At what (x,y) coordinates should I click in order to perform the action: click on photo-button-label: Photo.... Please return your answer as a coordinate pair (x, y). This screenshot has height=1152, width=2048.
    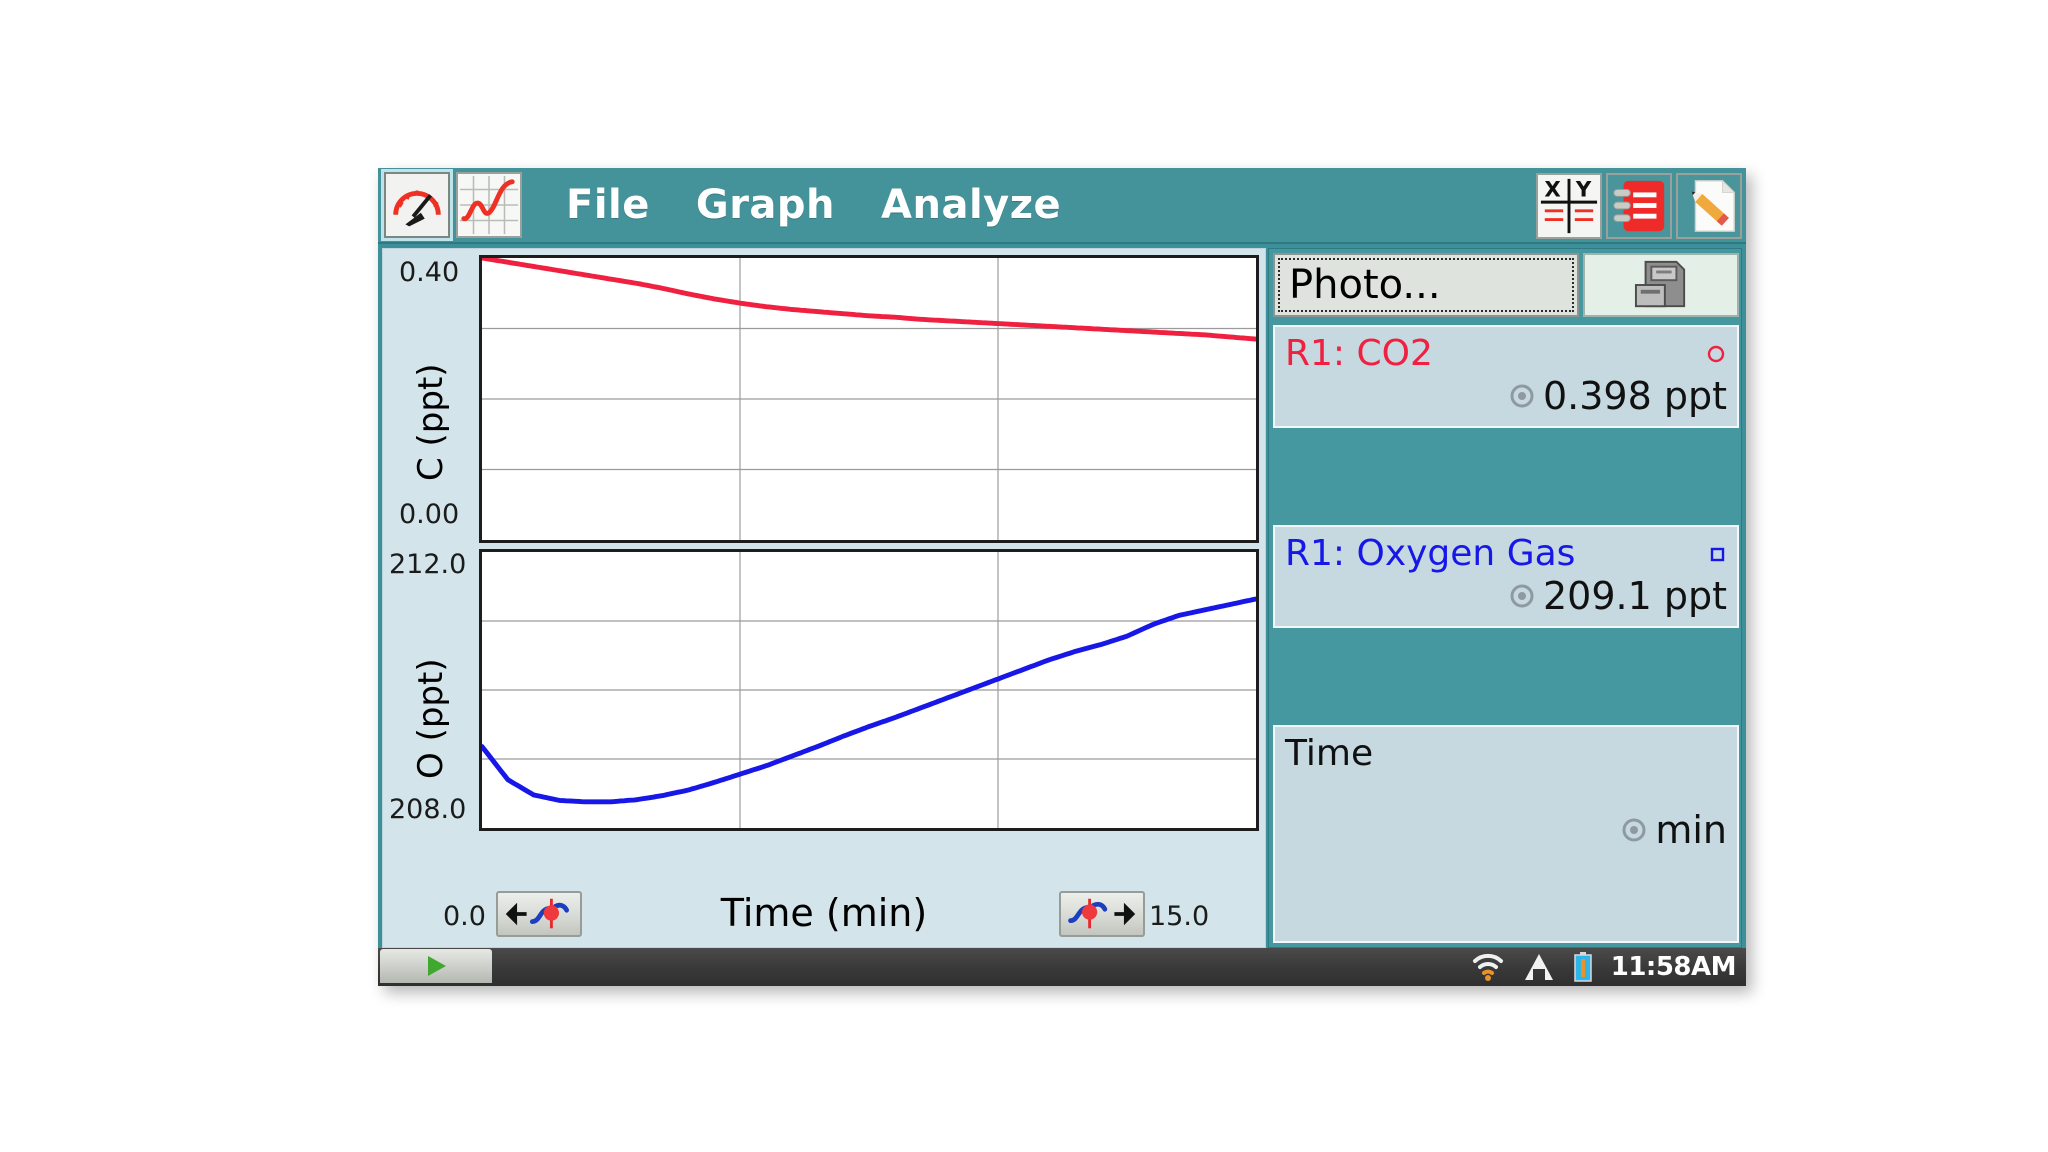
    Looking at the image, I should click on (1365, 285).